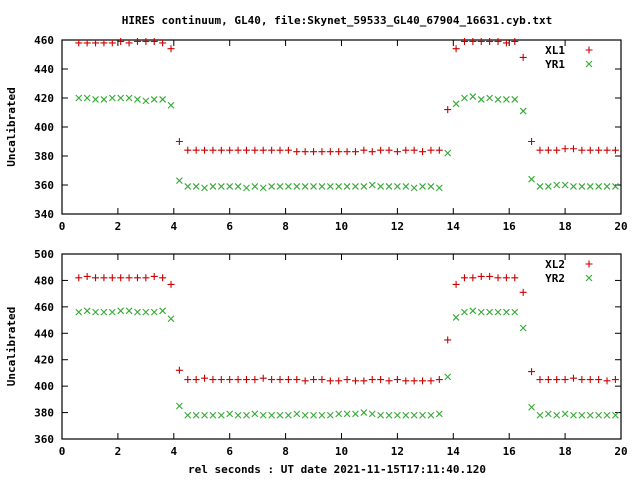 This screenshot has height=480, width=640. Describe the element at coordinates (589, 264) in the screenshot. I see `legend-marker-xl2` at that location.